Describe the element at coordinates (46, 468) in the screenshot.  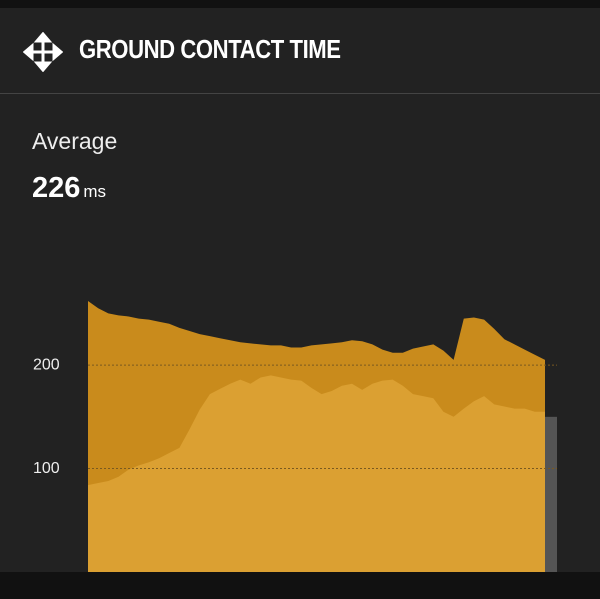
I see `y-tick-label: 100` at that location.